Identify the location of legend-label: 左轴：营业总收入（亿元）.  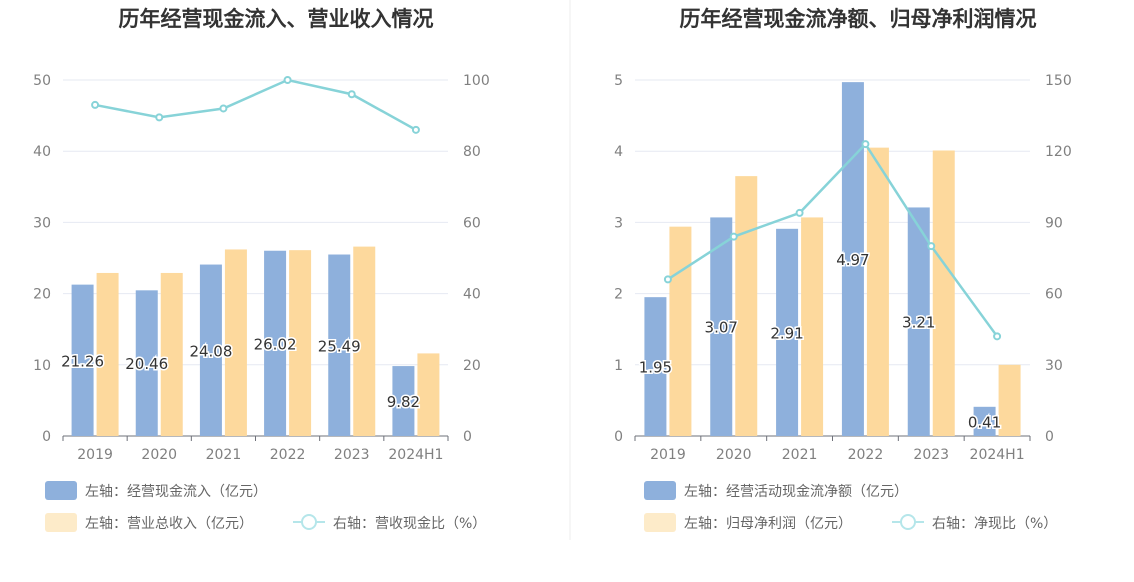
(169, 524).